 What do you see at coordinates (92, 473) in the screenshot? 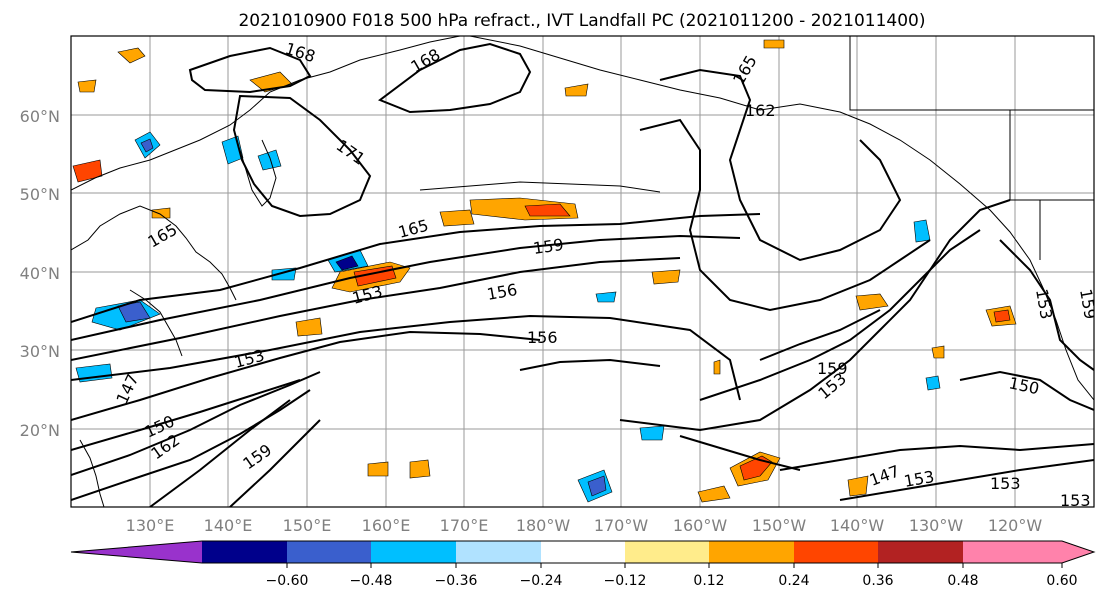
I see `coastline-philippines` at bounding box center [92, 473].